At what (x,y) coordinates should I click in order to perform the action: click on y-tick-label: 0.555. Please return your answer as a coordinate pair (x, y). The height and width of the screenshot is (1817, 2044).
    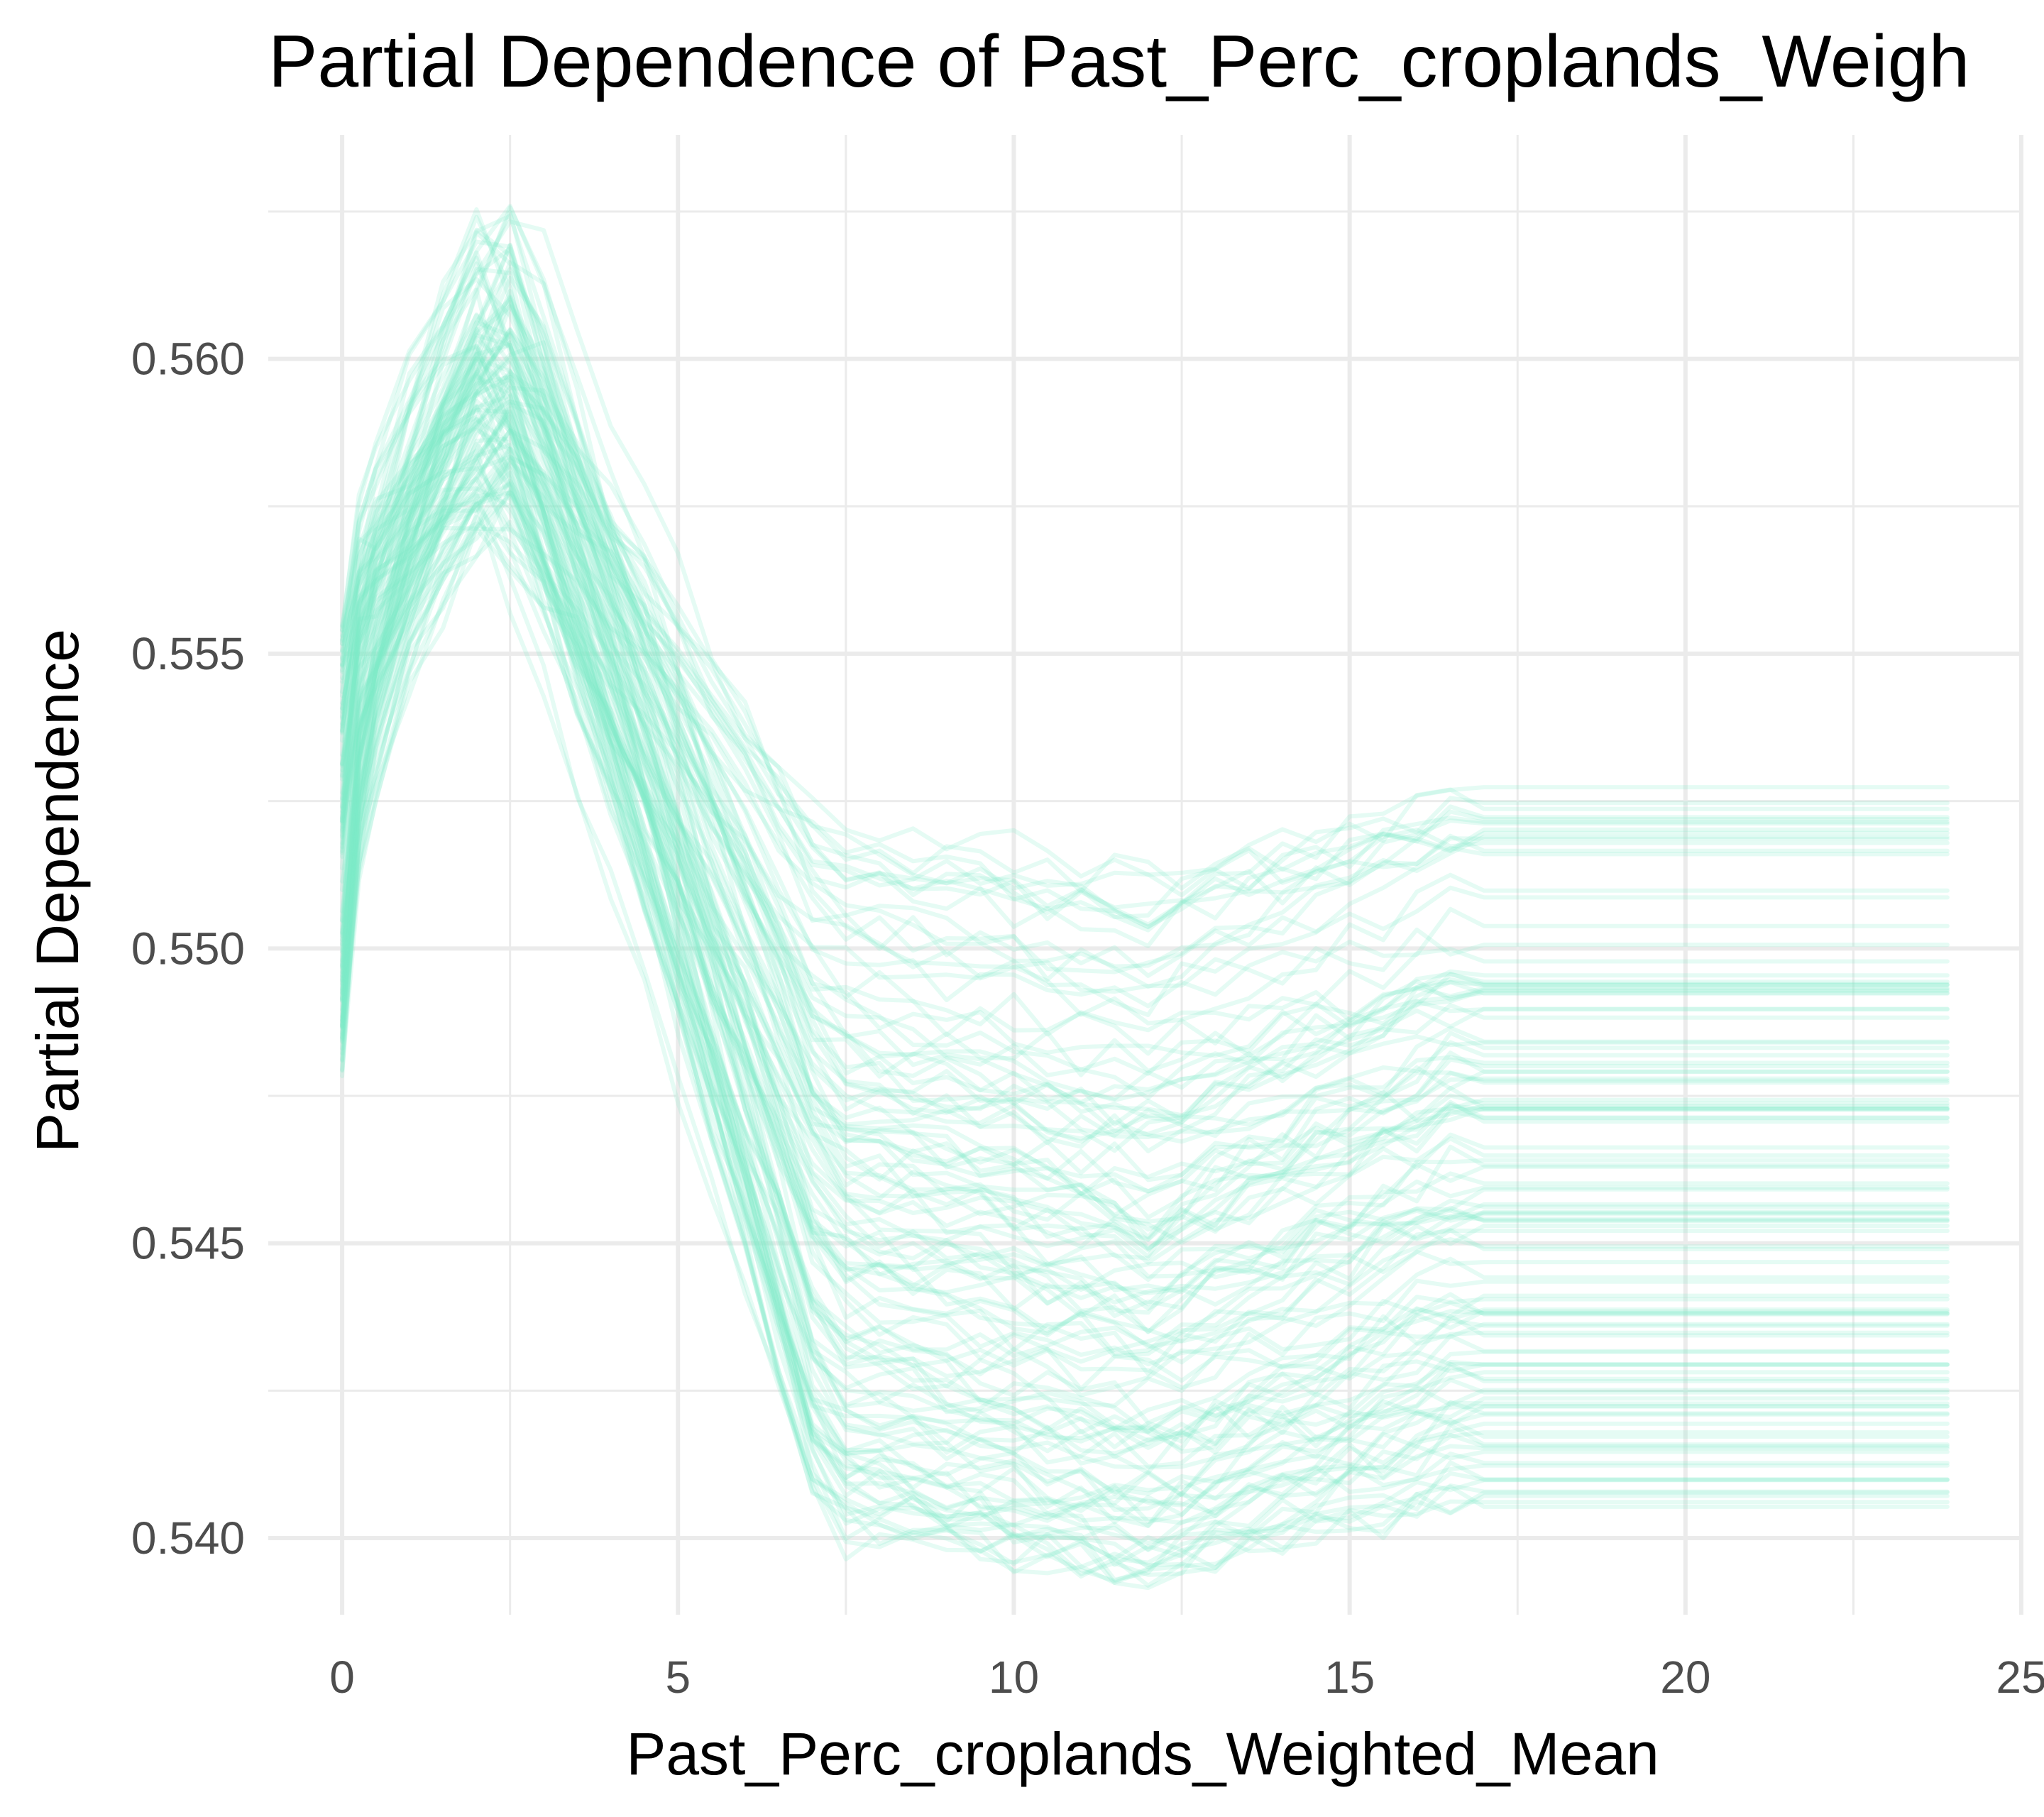
    Looking at the image, I should click on (188, 653).